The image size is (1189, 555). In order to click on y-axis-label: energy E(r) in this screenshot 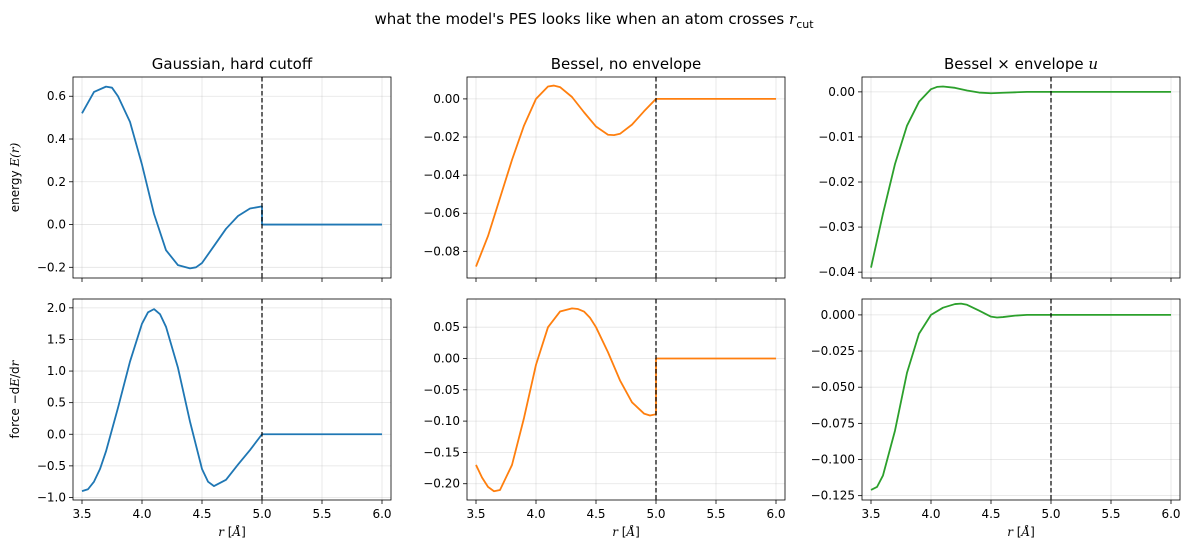, I will do `click(15, 177)`.